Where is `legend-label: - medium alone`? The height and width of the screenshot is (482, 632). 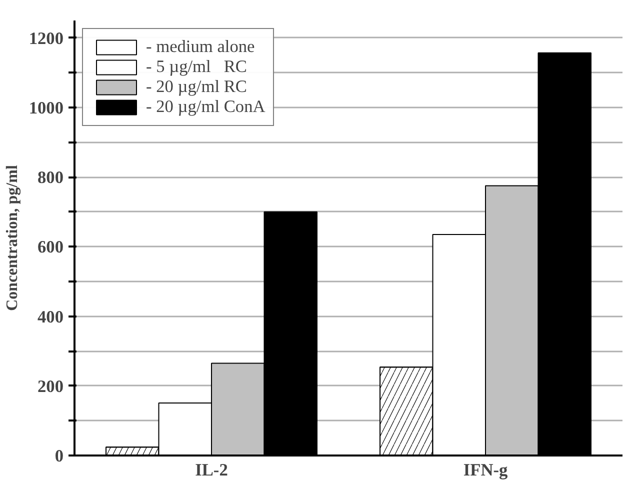
legend-label: - medium alone is located at coordinates (200, 47).